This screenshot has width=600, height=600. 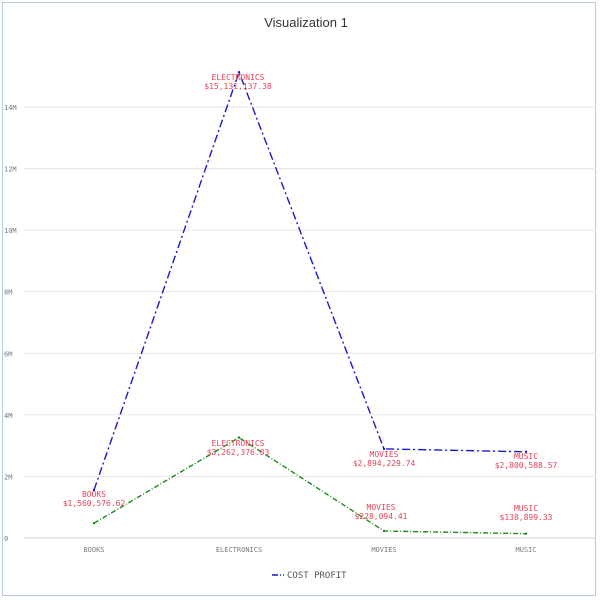 I want to click on legend: COST PROFIT, so click(x=309, y=576).